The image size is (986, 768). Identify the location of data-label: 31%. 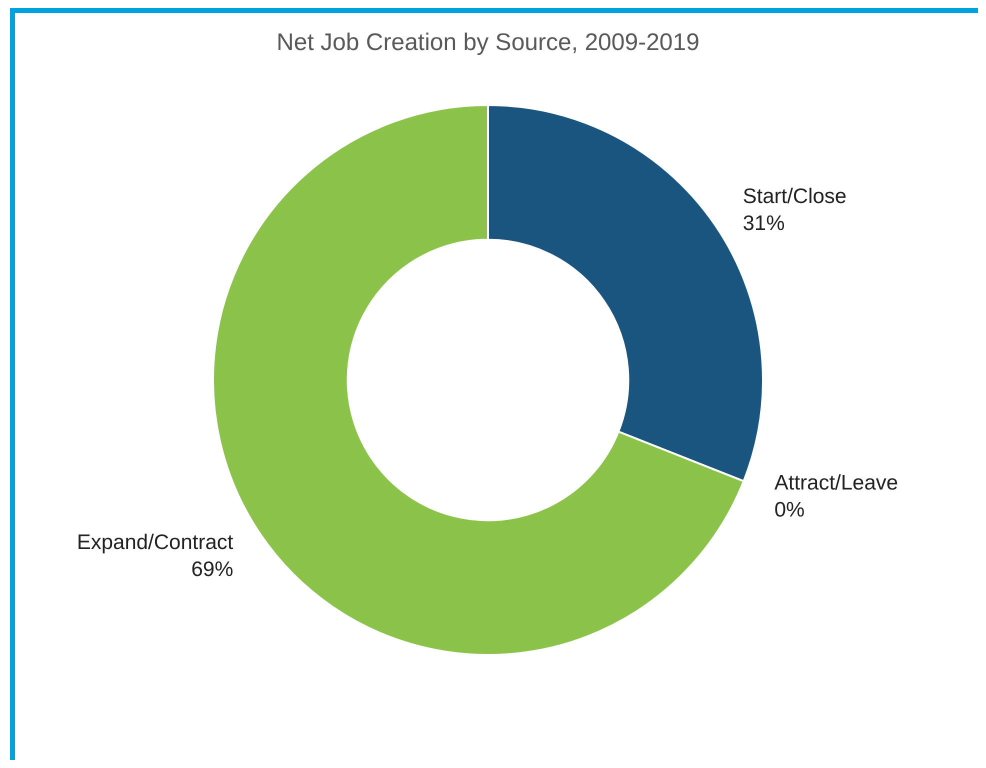
(763, 223).